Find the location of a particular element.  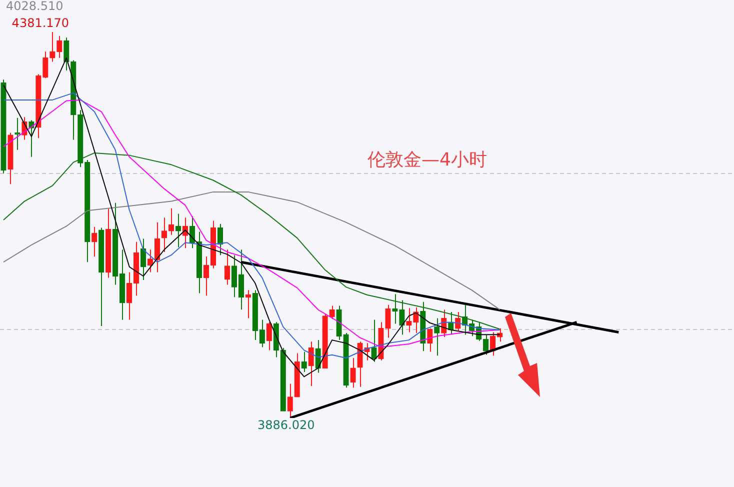

text: 4028.510 is located at coordinates (35, 7).